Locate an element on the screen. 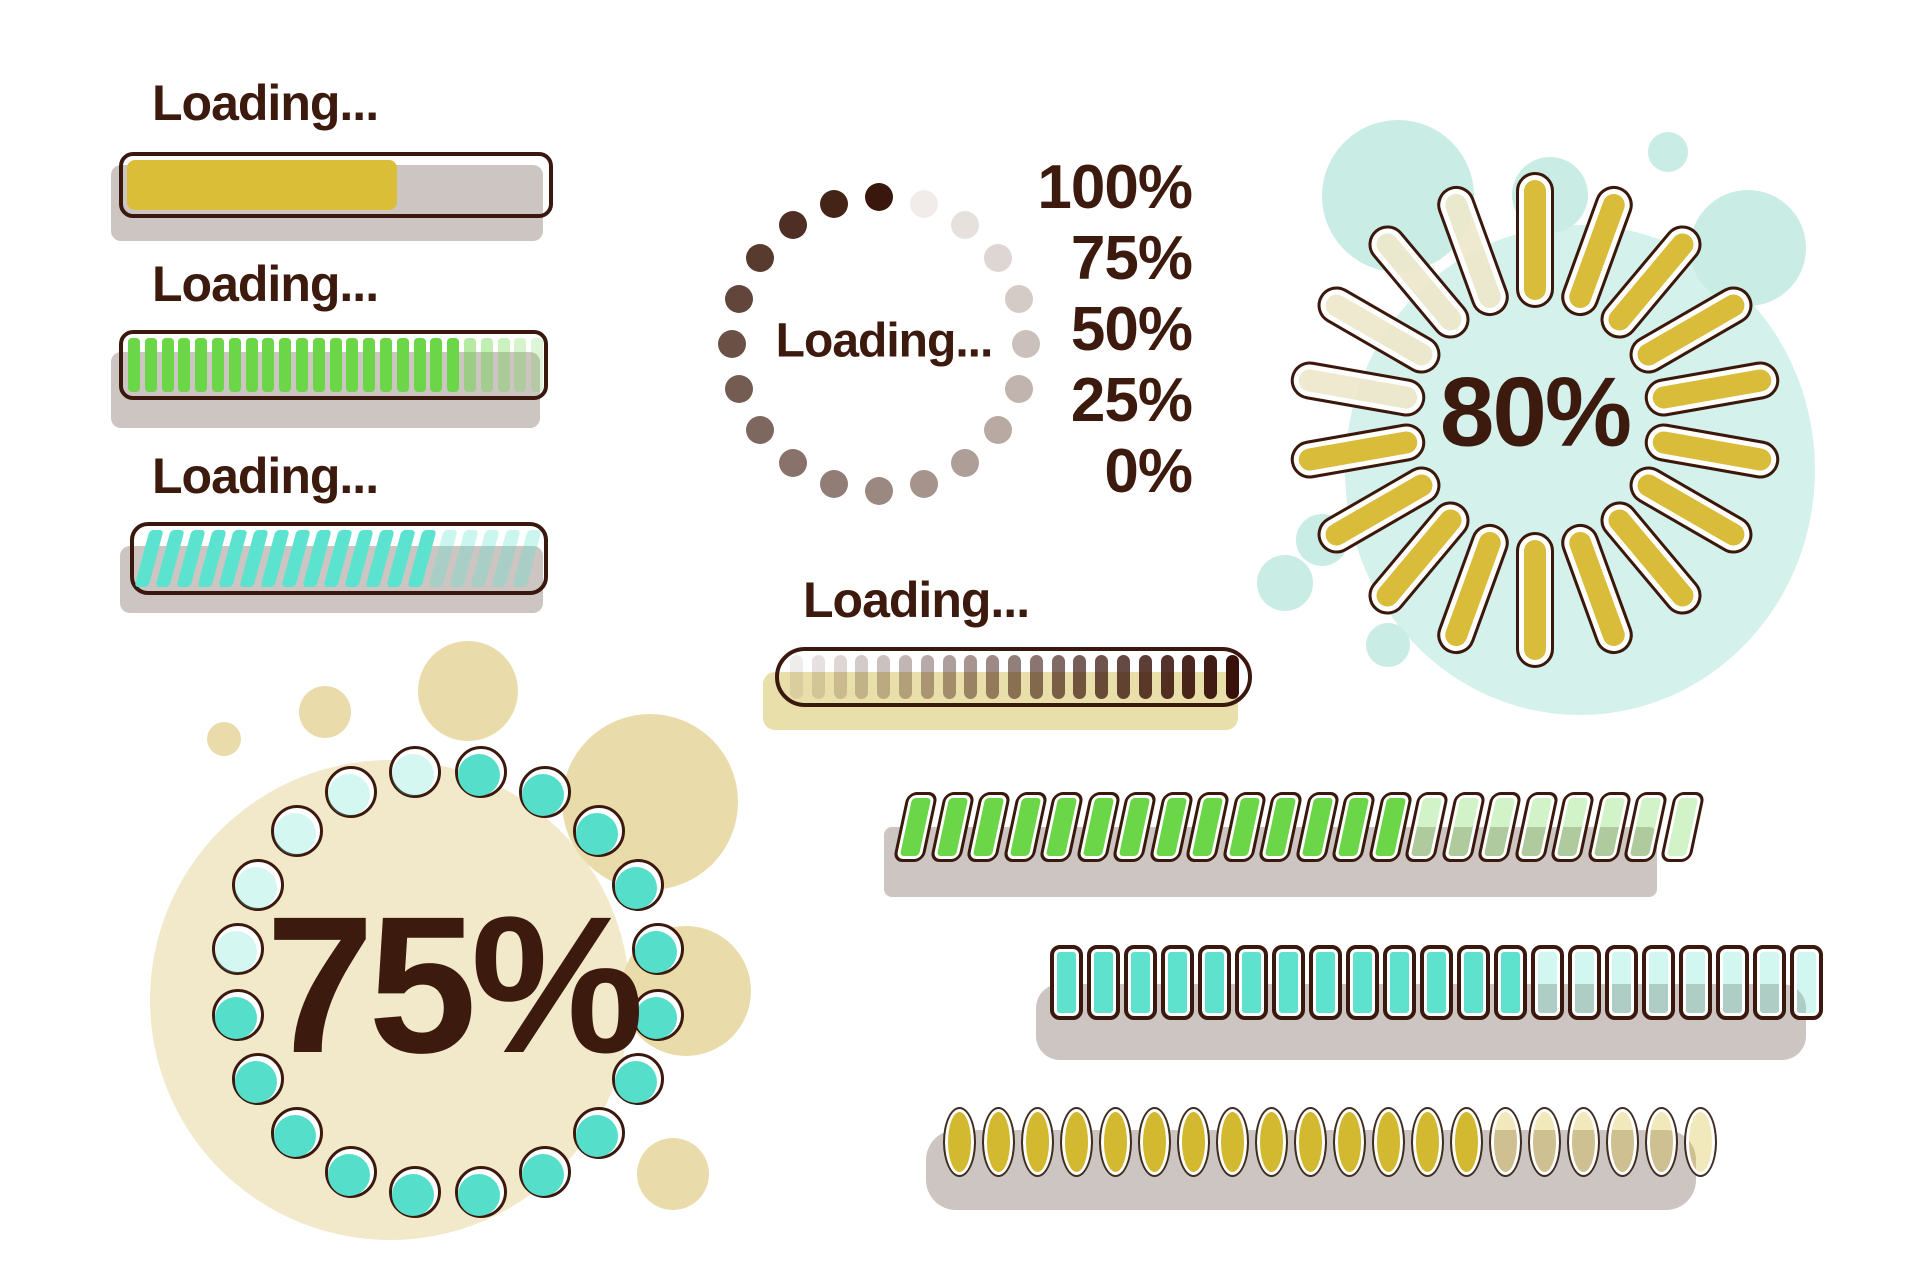 The height and width of the screenshot is (1280, 1920). scale-label: 50% is located at coordinates (1131, 329).